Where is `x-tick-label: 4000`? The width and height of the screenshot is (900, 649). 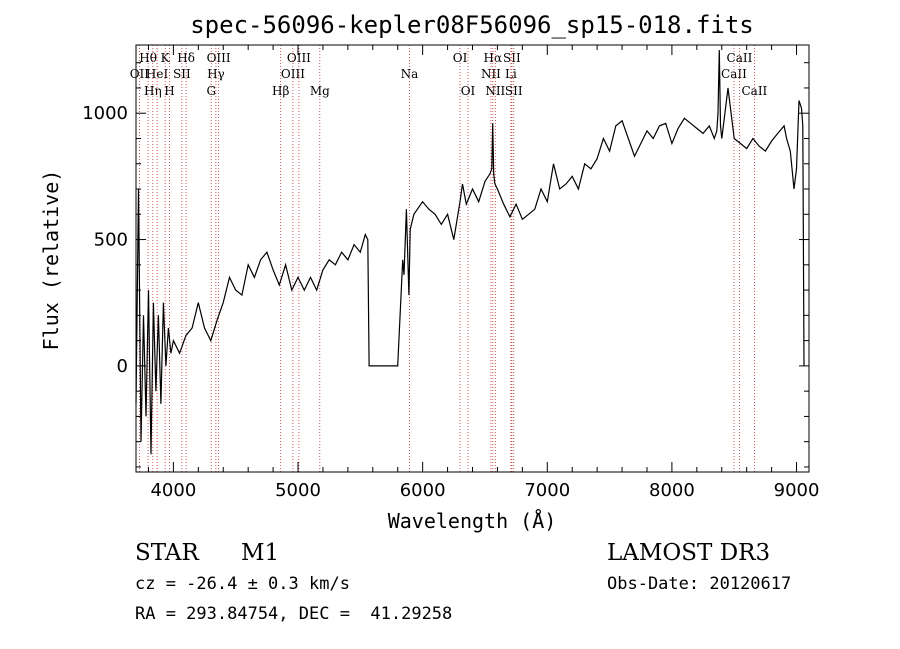
x-tick-label: 4000 is located at coordinates (173, 490).